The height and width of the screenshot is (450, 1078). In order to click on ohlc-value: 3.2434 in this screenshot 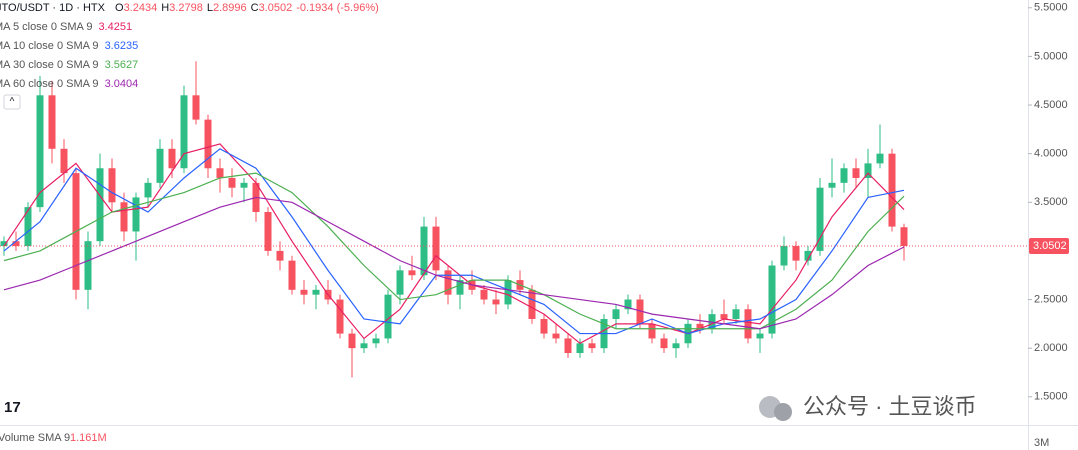, I will do `click(141, 8)`.